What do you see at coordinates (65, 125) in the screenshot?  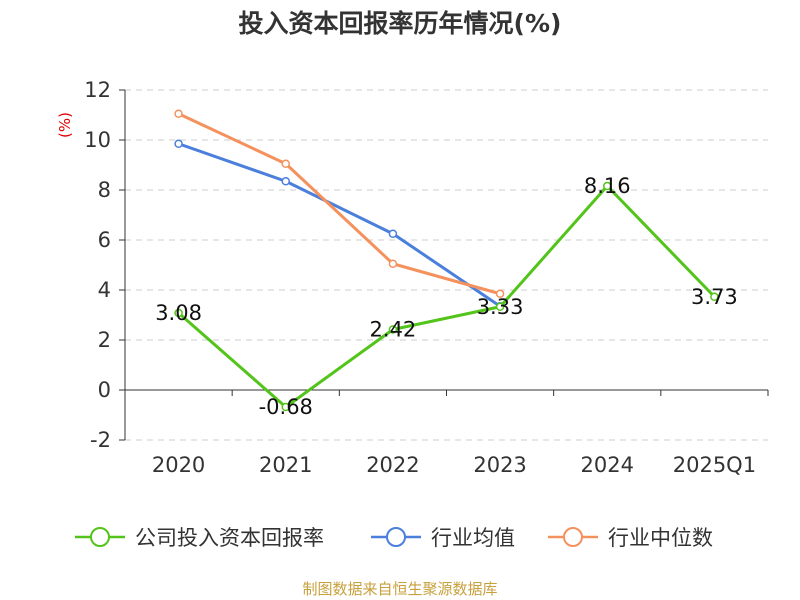 I see `y-axis-label: (%)` at bounding box center [65, 125].